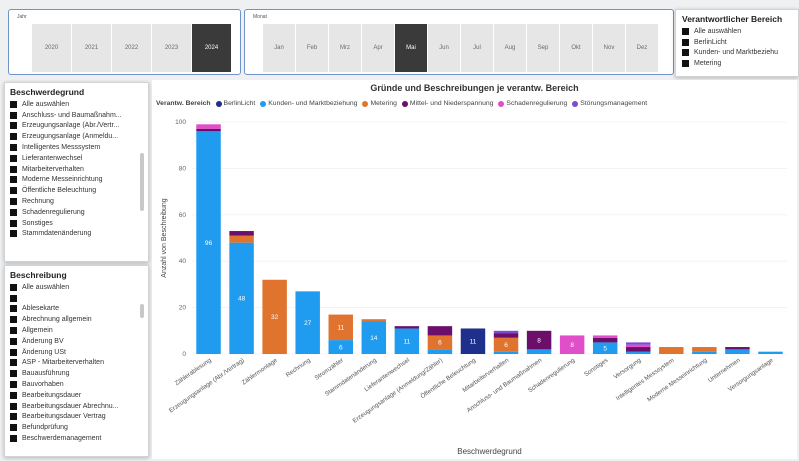  What do you see at coordinates (76, 298) in the screenshot?
I see `beschreibung-item` at bounding box center [76, 298].